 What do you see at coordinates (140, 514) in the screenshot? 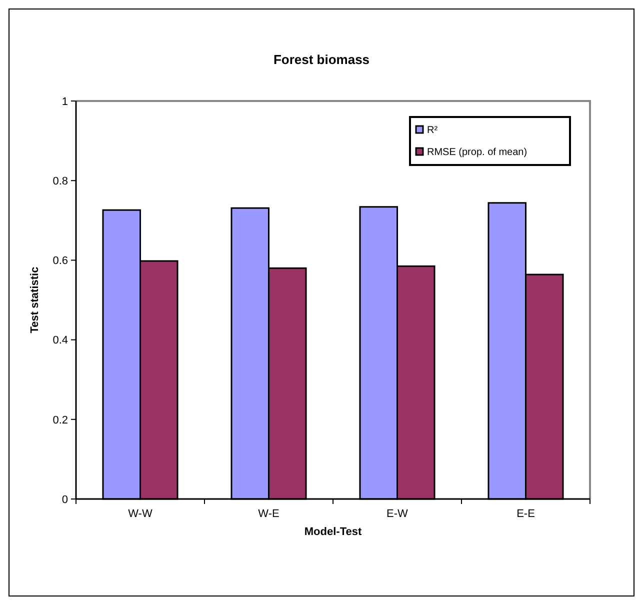
I see `x-tick-label: W-W` at bounding box center [140, 514].